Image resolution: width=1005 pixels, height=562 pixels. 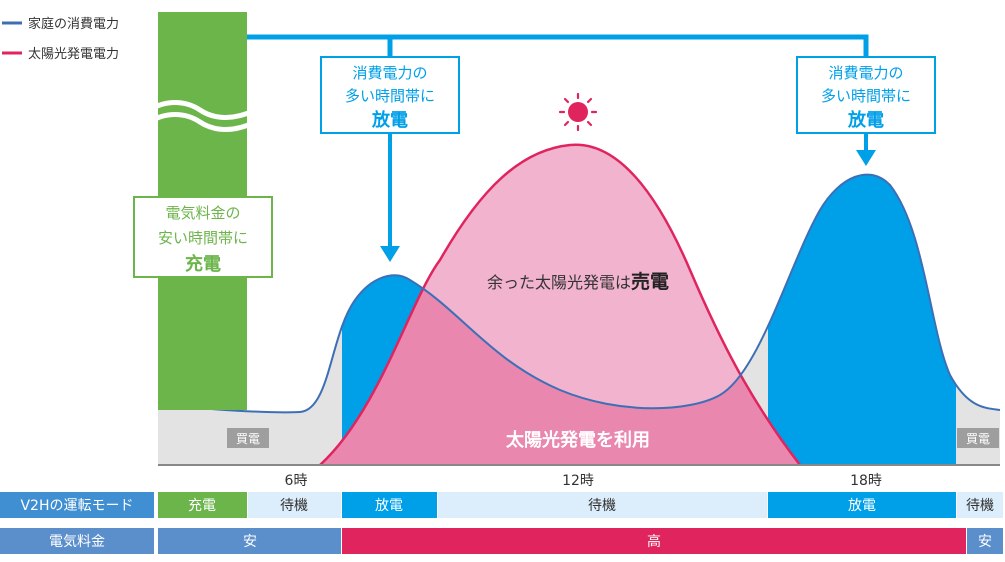 I want to click on charge-box-line3: 充電, so click(x=203, y=264).